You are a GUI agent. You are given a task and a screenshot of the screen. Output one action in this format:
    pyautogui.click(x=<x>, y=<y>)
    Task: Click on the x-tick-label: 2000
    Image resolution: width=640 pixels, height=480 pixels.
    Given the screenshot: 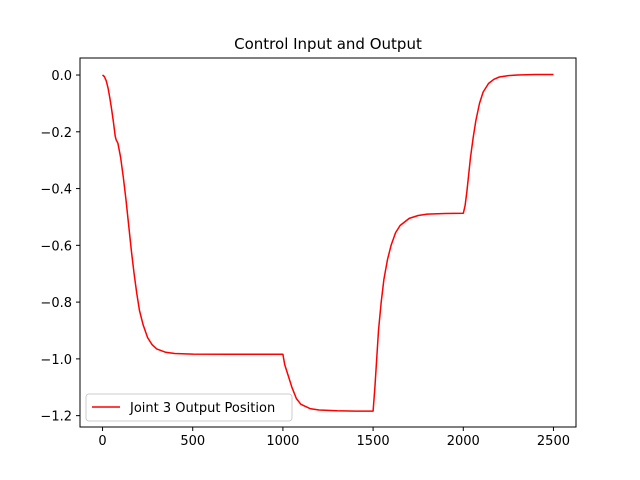 What is the action you would take?
    pyautogui.click(x=463, y=441)
    